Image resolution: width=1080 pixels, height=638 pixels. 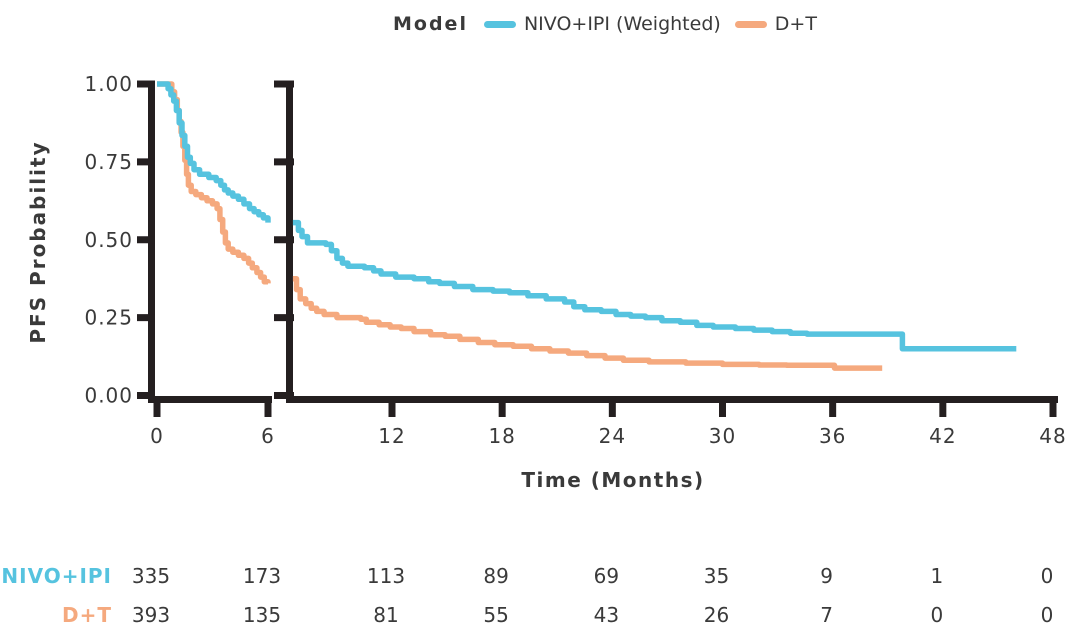 I want to click on x-axis-title: Time (Months), so click(x=613, y=480).